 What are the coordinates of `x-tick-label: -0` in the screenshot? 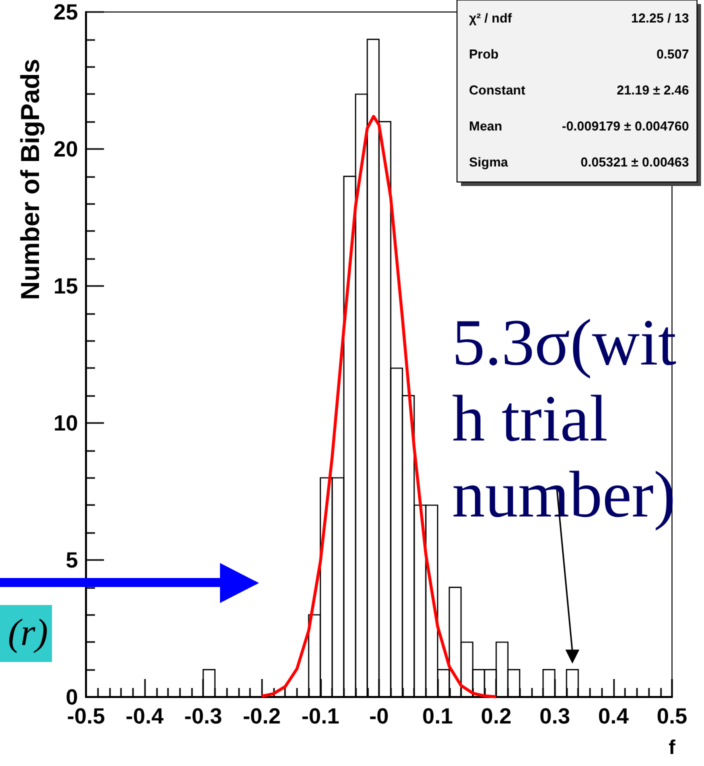 It's located at (379, 716).